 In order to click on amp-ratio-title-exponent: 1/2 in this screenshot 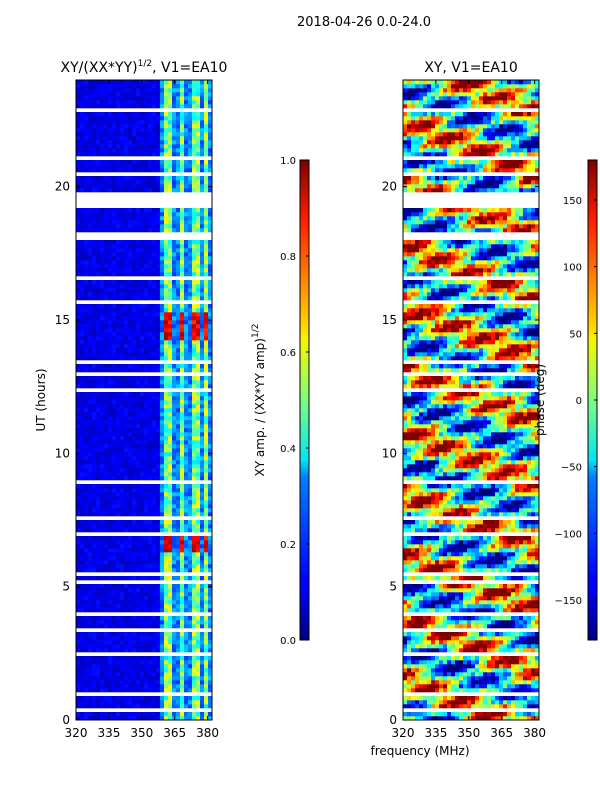, I will do `click(145, 64)`.